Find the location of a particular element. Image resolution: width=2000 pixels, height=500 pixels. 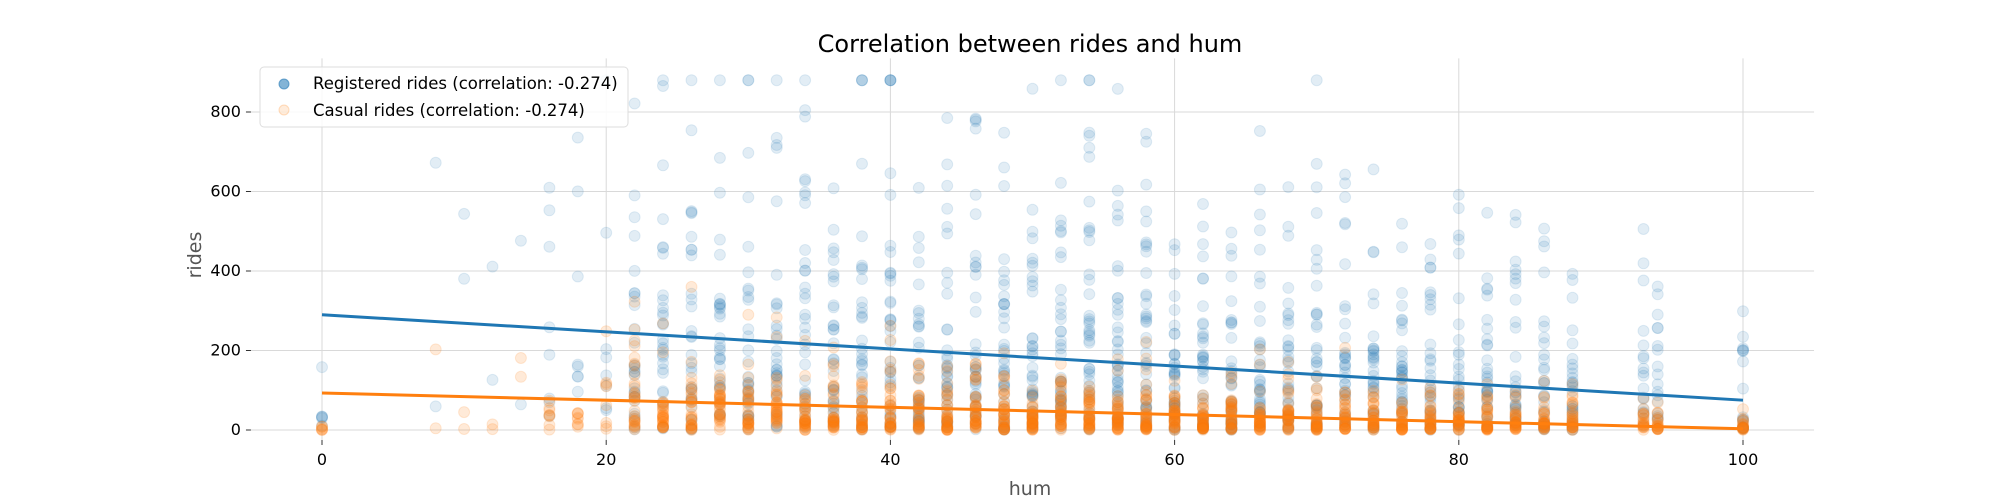

y-tick-label: 0 is located at coordinates (236, 429).